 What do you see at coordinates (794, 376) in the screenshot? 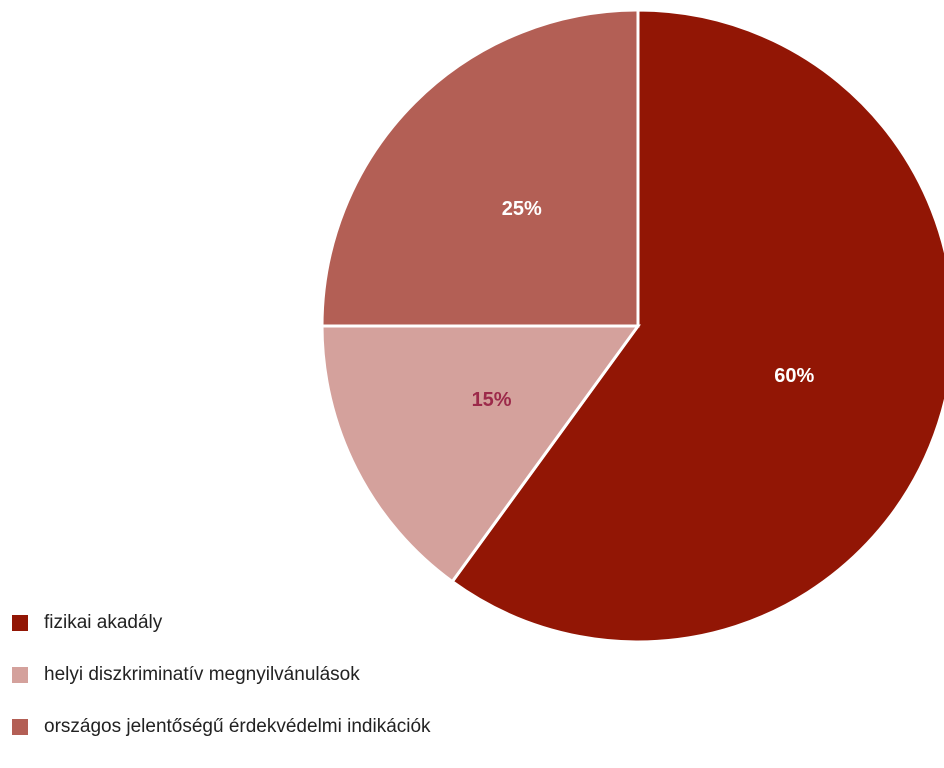
I see `data-label-fizikai-akadaly: 60%` at bounding box center [794, 376].